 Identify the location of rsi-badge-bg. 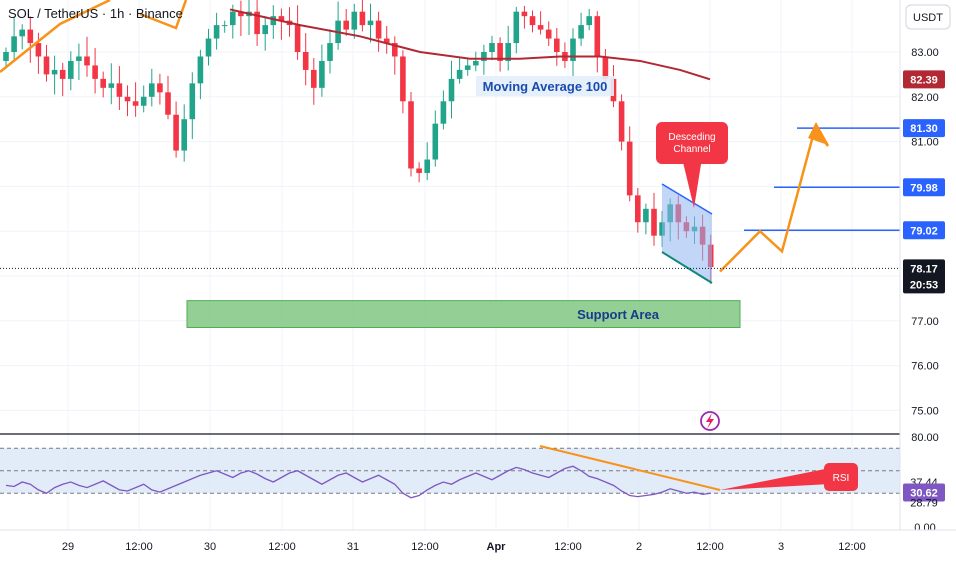
(841, 477).